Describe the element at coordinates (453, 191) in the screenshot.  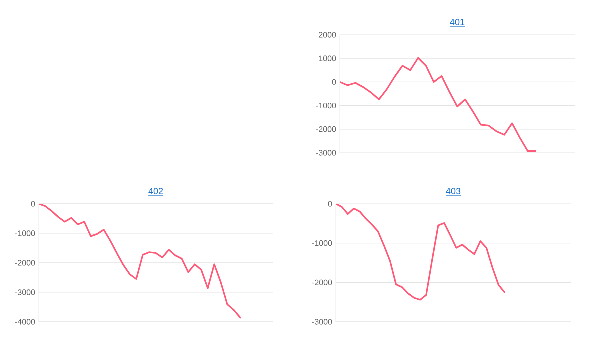
I see `chart-title: 403` at that location.